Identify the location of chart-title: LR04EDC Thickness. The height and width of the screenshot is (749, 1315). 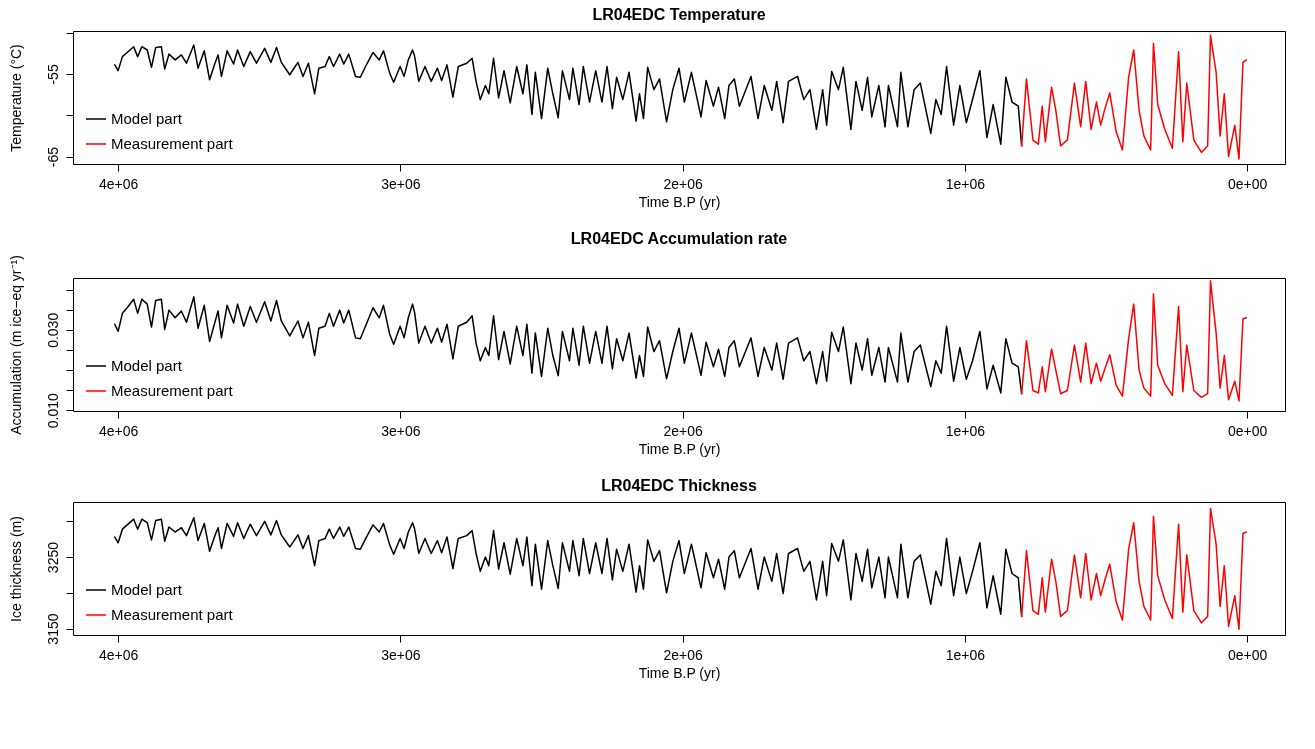
(679, 485).